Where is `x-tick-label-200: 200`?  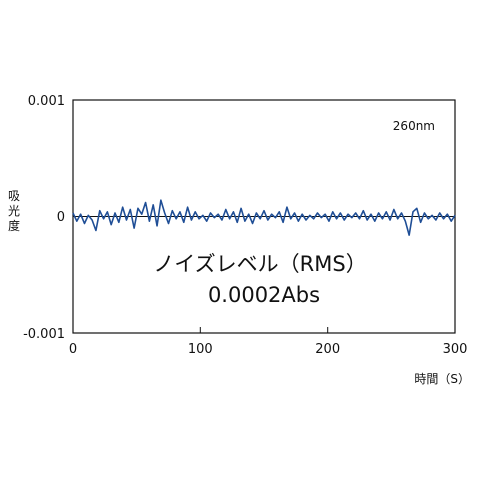
x-tick-label-200: 200 is located at coordinates (327, 349).